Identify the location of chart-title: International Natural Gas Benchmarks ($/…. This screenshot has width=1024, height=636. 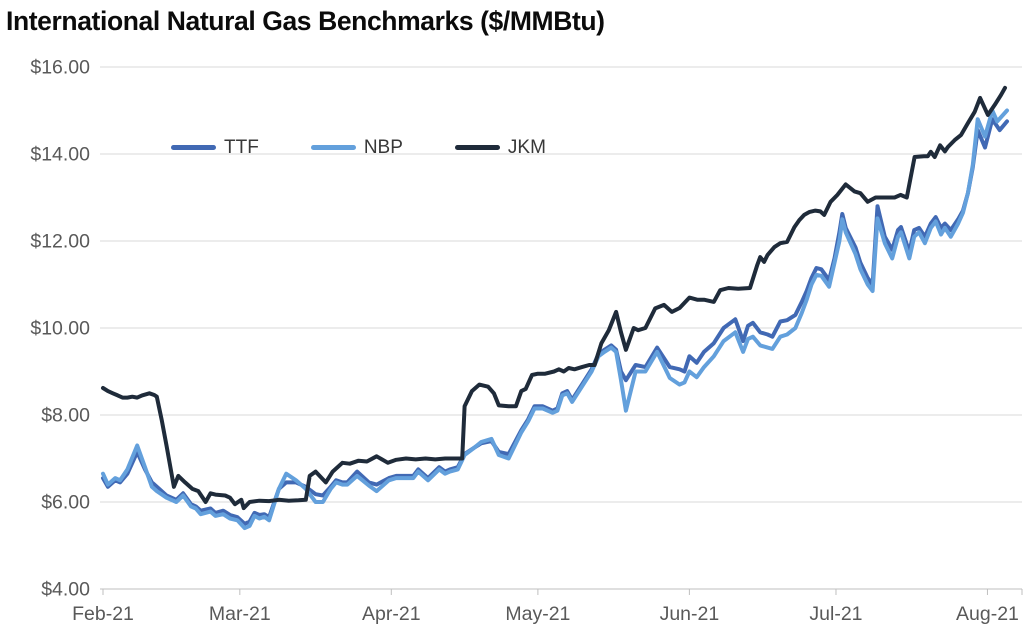
(305, 21).